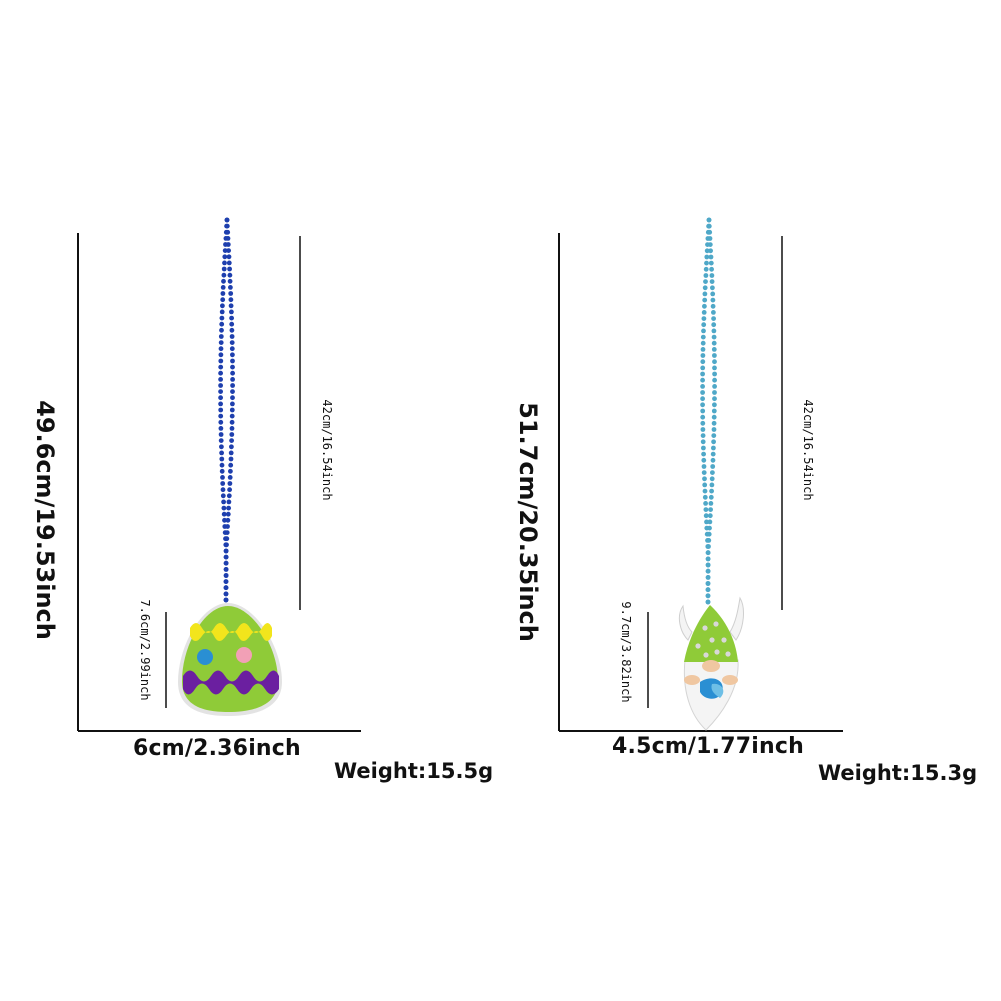 The image size is (1001, 1001). I want to click on gnome-total-length-label: 51.7cm/20.35inch, so click(528, 522).